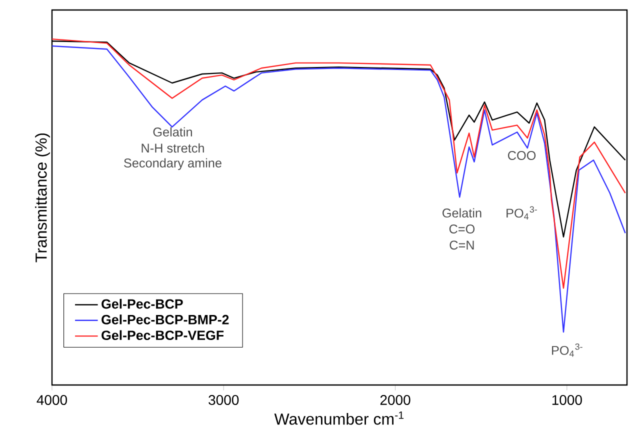  What do you see at coordinates (52, 400) in the screenshot?
I see `x-tick-label: 4000` at bounding box center [52, 400].